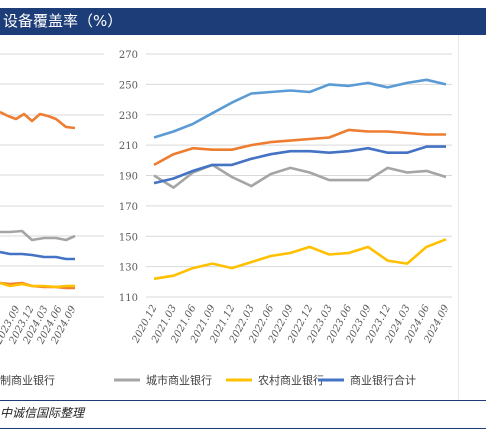  Describe the element at coordinates (128, 55) in the screenshot. I see `y-tick-label: 270` at that location.